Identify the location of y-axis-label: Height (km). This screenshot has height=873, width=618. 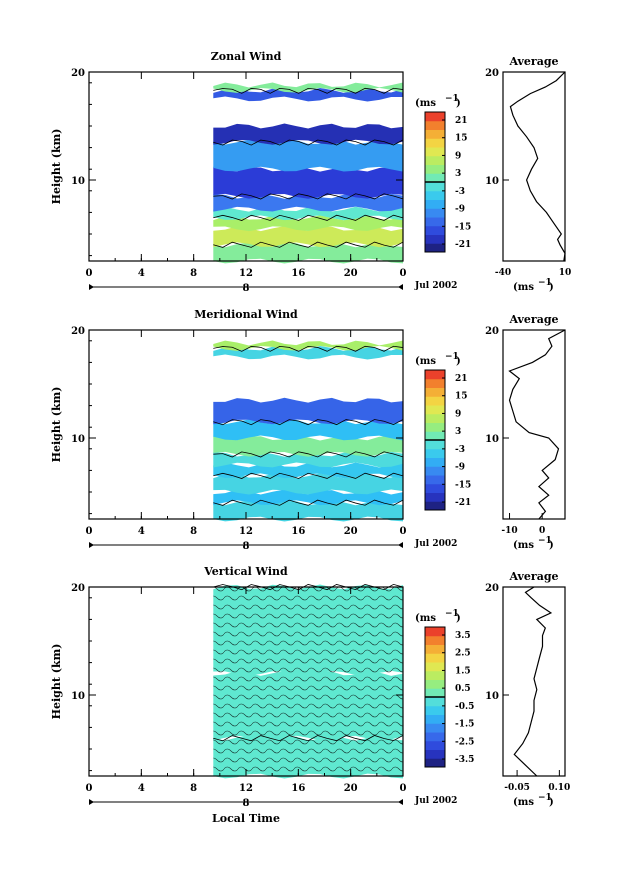
(56, 425).